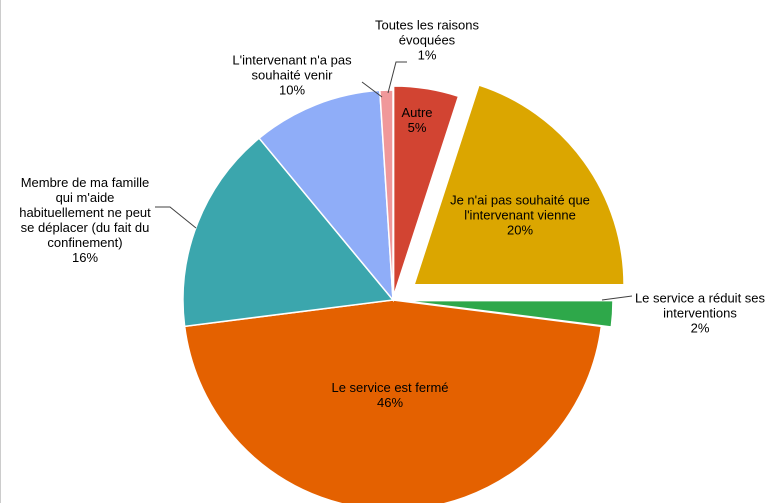  Describe the element at coordinates (390, 387) in the screenshot. I see `category-label: Le service est fermé` at that location.